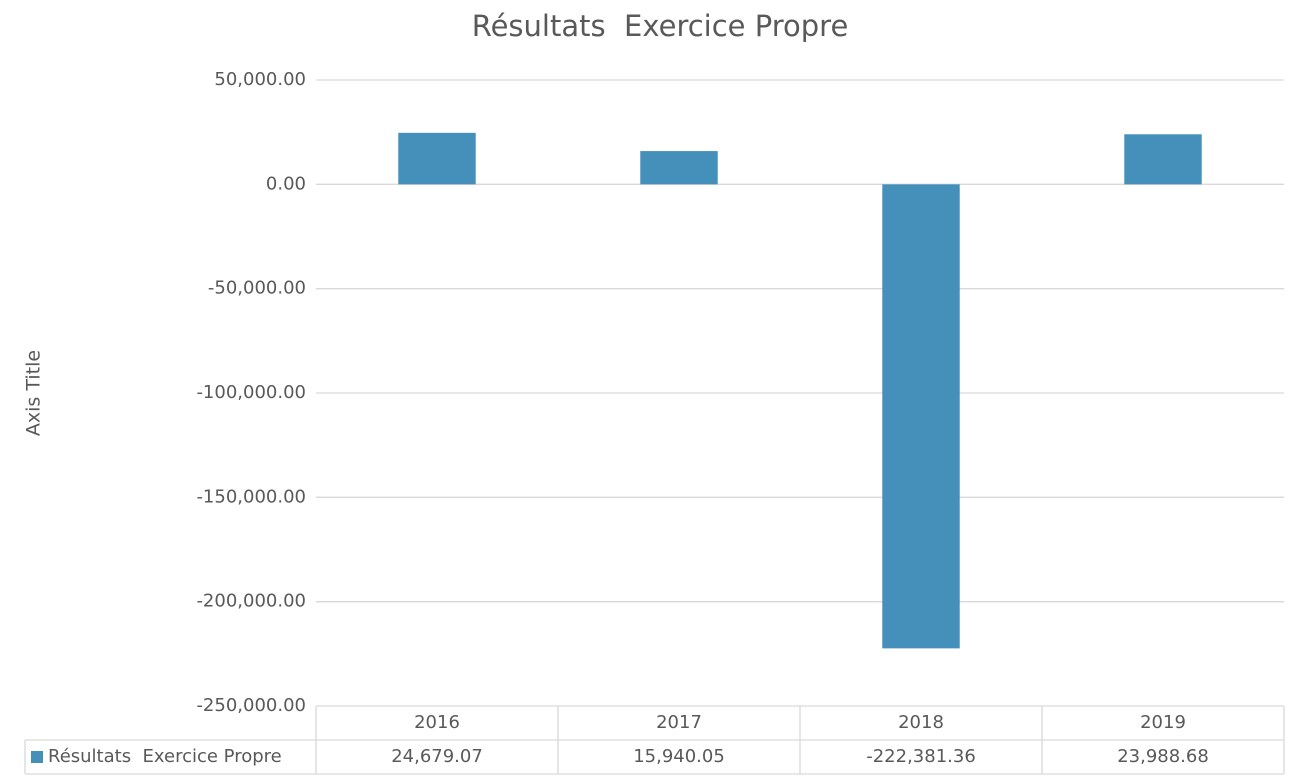 Image resolution: width=1294 pixels, height=776 pixels. I want to click on y-tick-label: -200,000.00, so click(251, 601).